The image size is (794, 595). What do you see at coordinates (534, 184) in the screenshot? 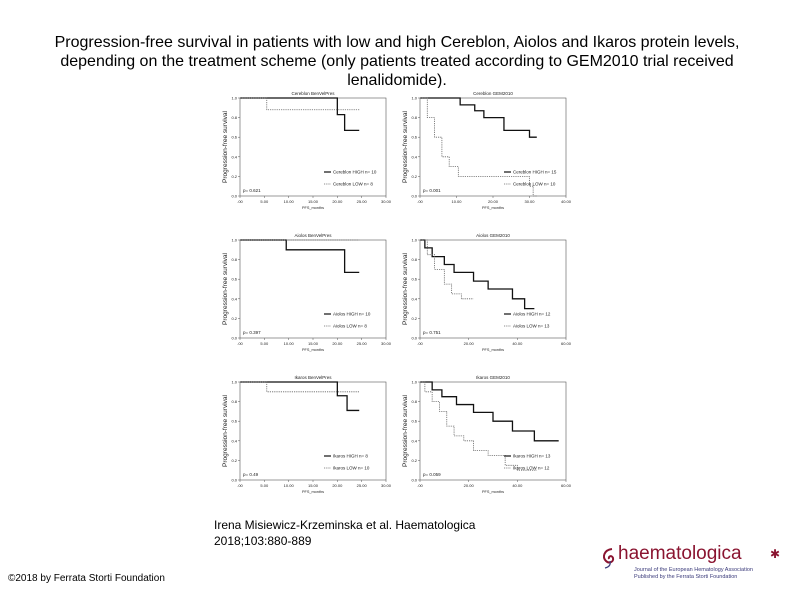
I see `legend-entry: Cereblon LOW n= 10` at bounding box center [534, 184].